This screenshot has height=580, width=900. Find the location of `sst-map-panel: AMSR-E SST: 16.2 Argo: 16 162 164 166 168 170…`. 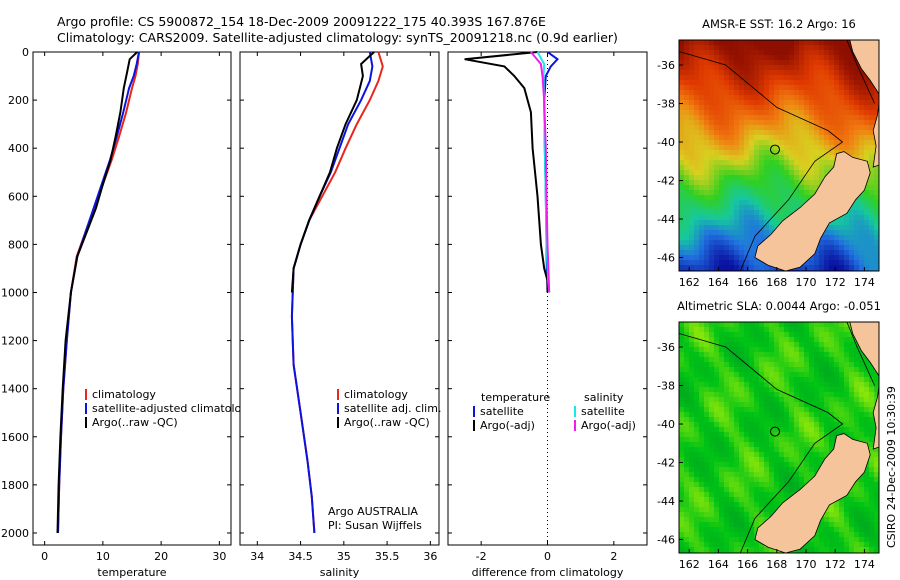

sst-map-panel: AMSR-E SST: 16.2 Argo: 16 162 164 166 168 170… is located at coordinates (768, 153).